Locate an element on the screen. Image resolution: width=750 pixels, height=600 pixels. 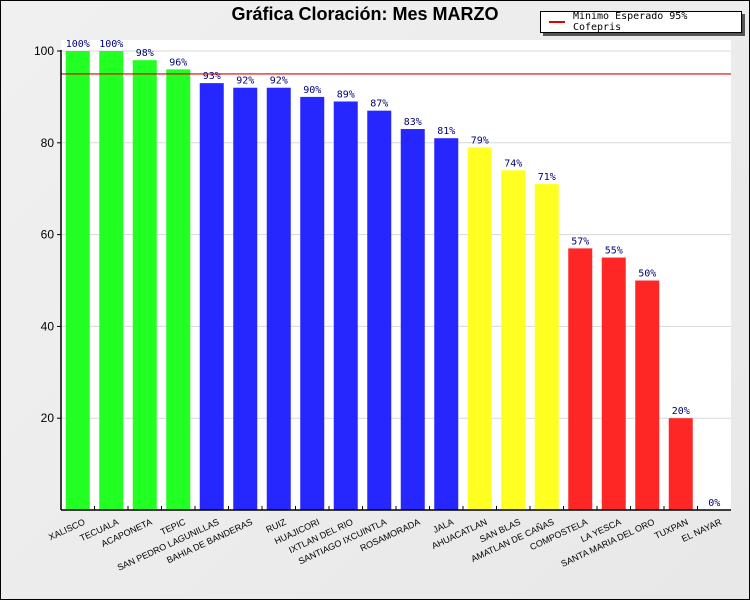
data-label: 90% is located at coordinates (312, 90).